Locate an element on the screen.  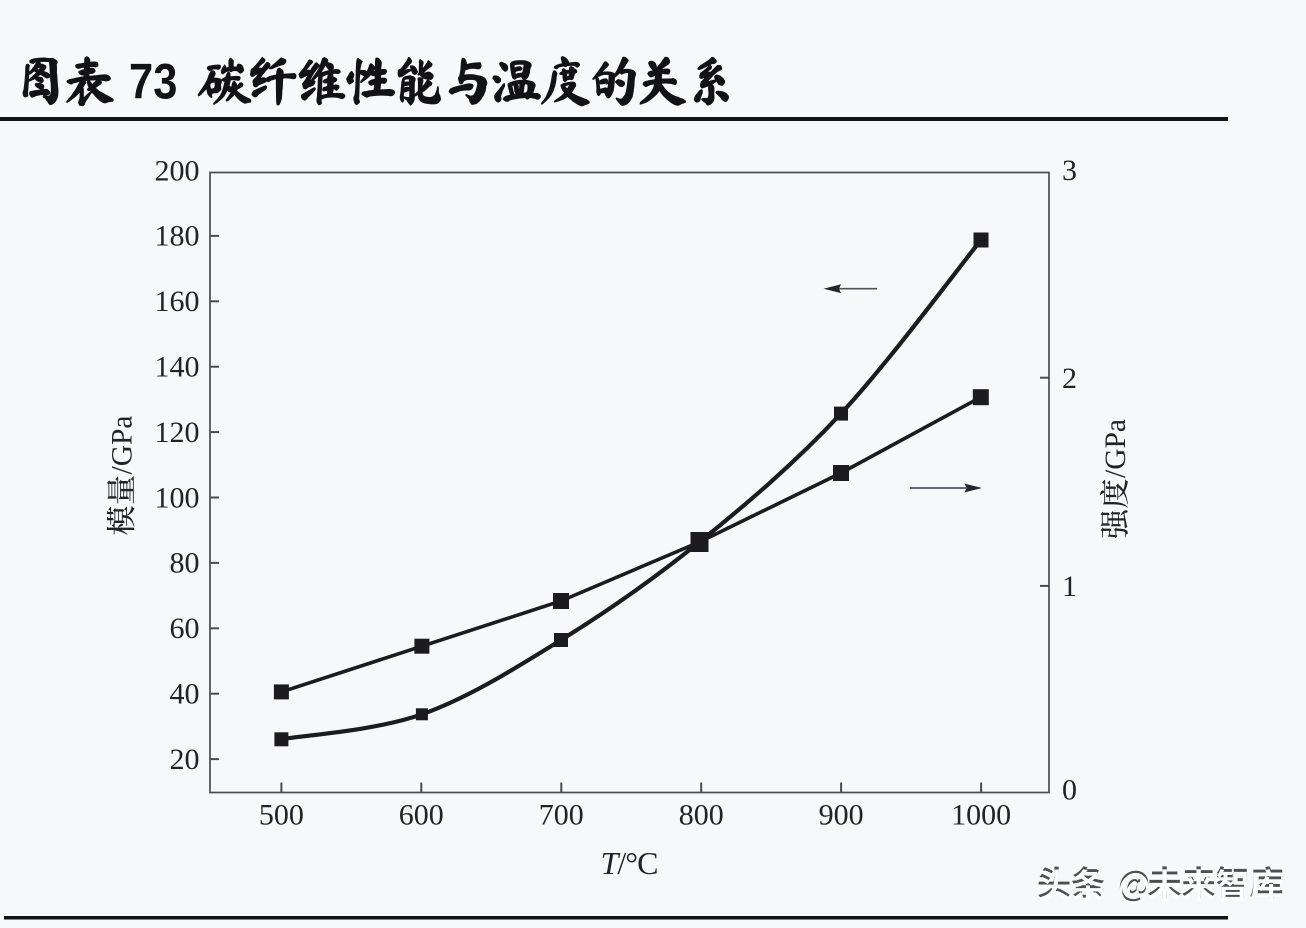
svg-text: 200 is located at coordinates (177, 170).